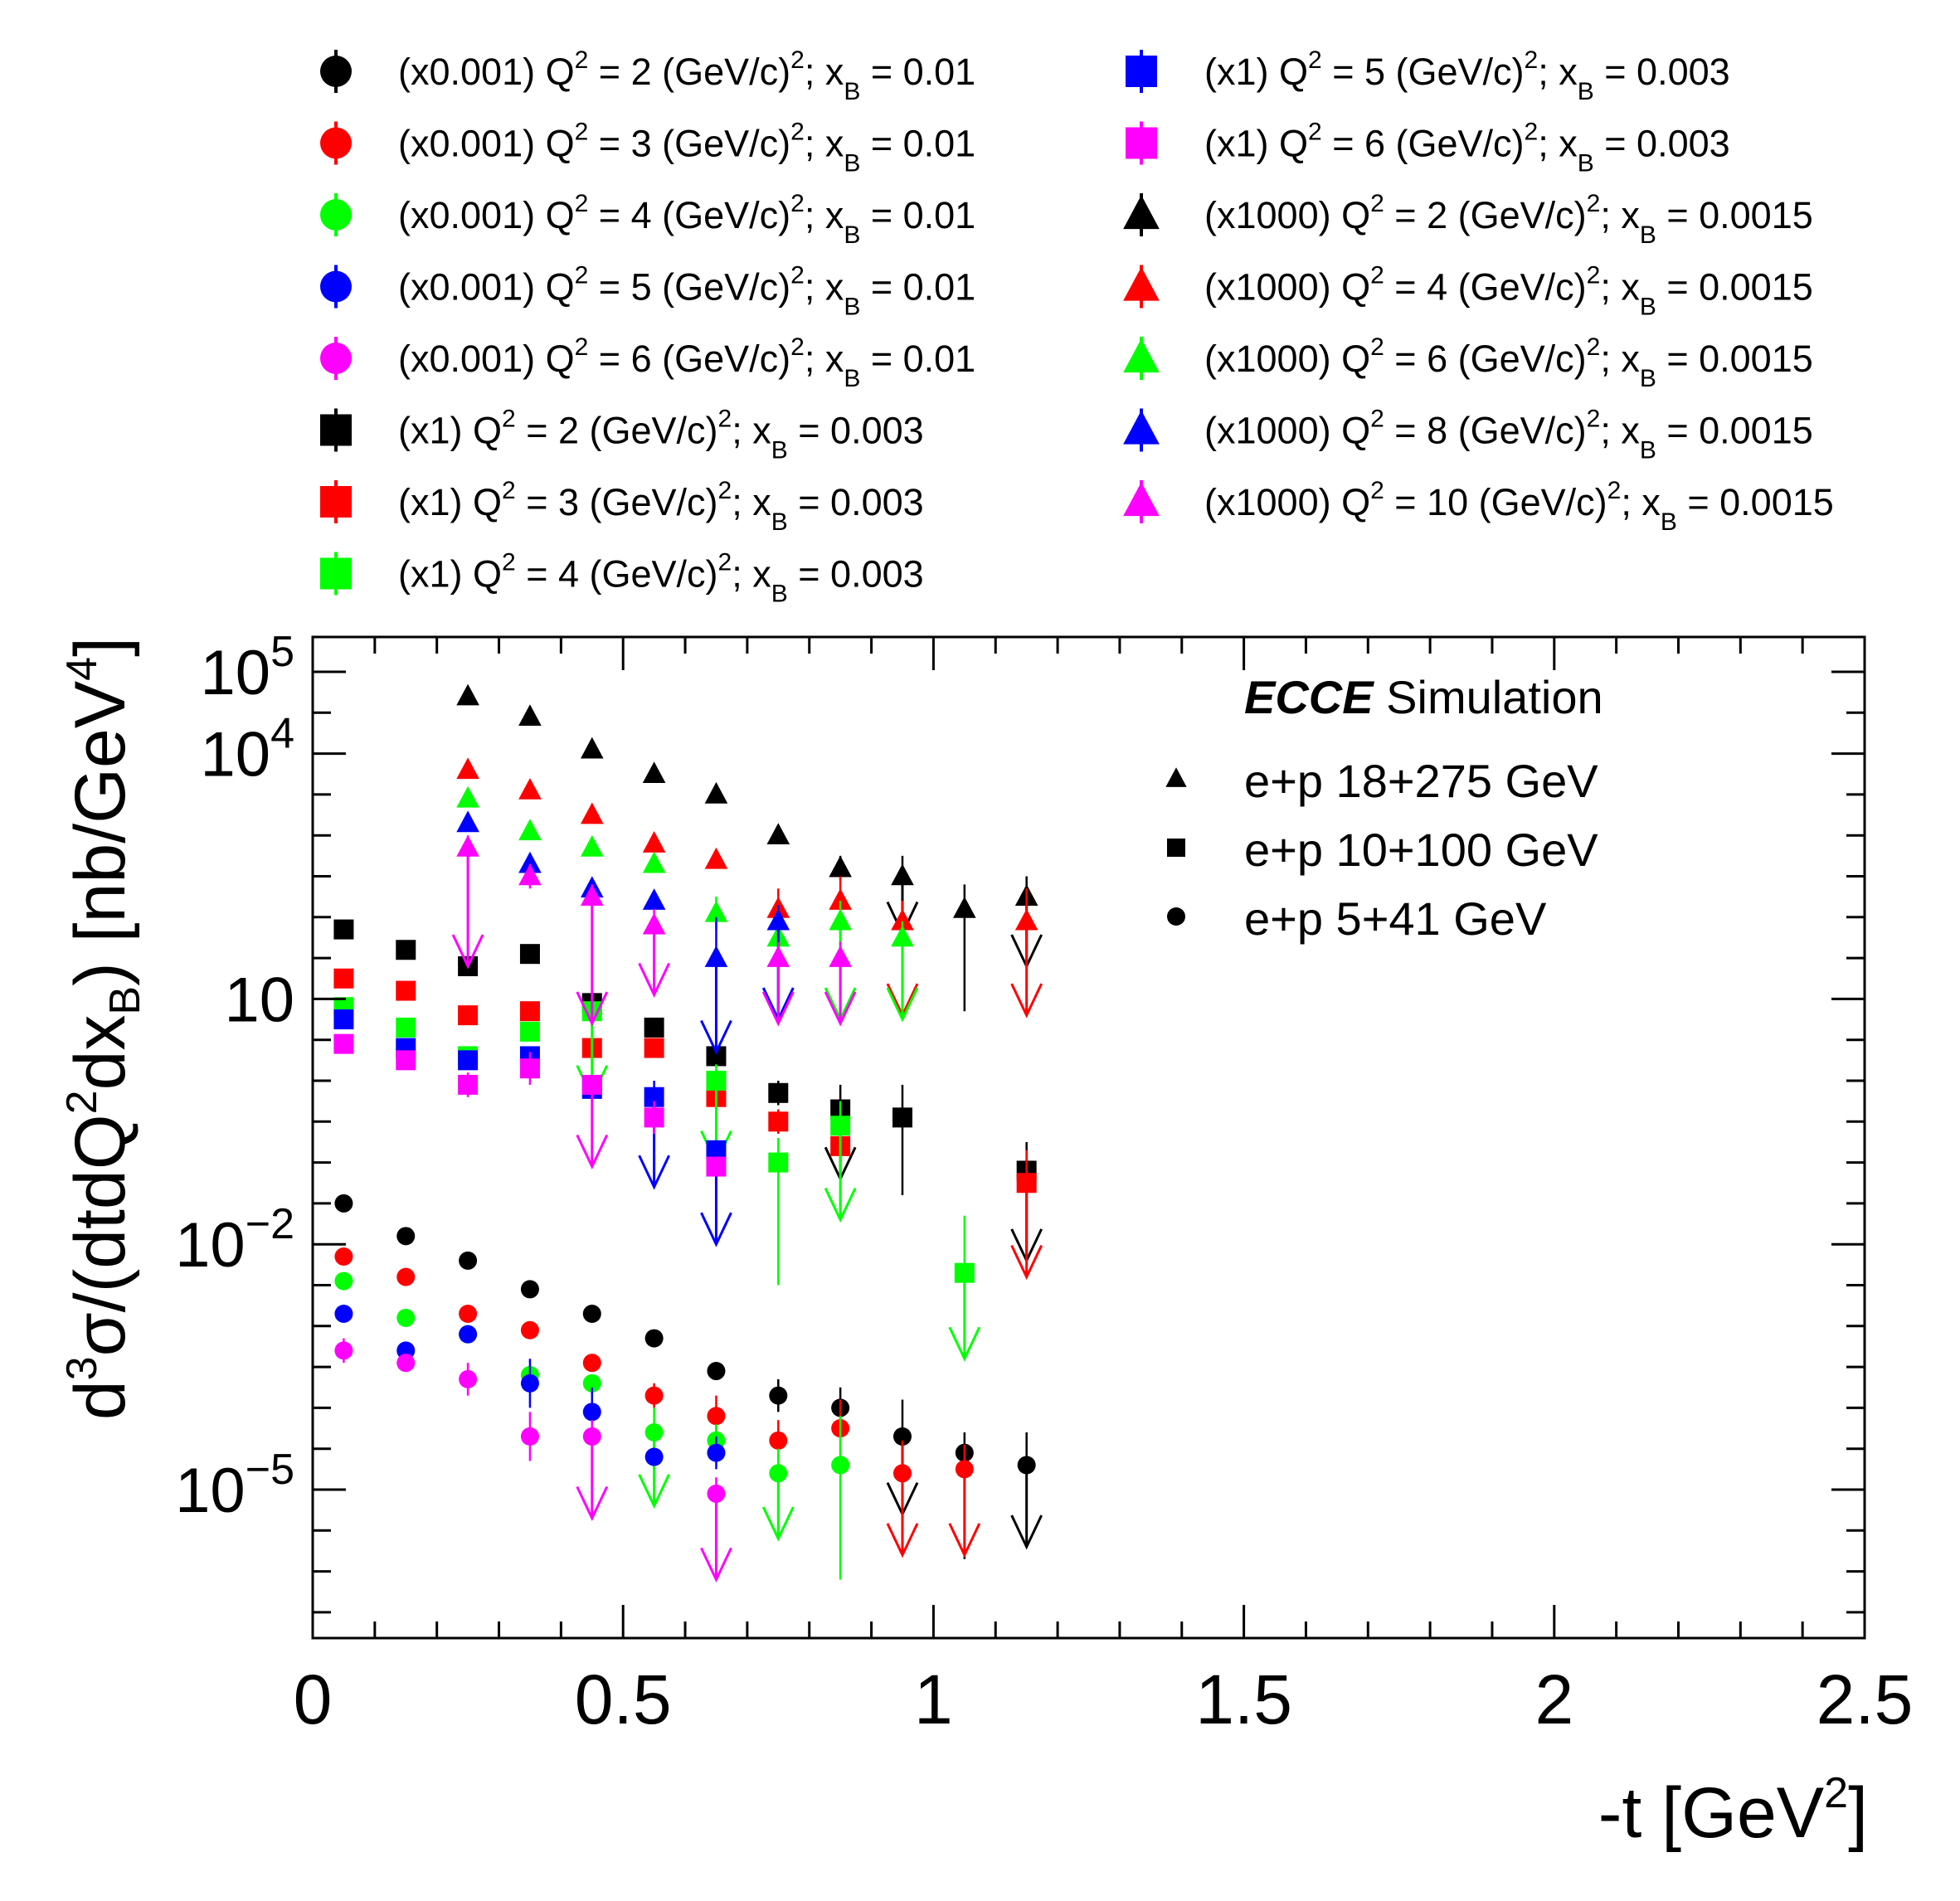  Describe the element at coordinates (622, 435) in the screenshot. I see `legend-entry: (x1) Q2 = 2 (GeV/c)2; xB = 0.003` at that location.